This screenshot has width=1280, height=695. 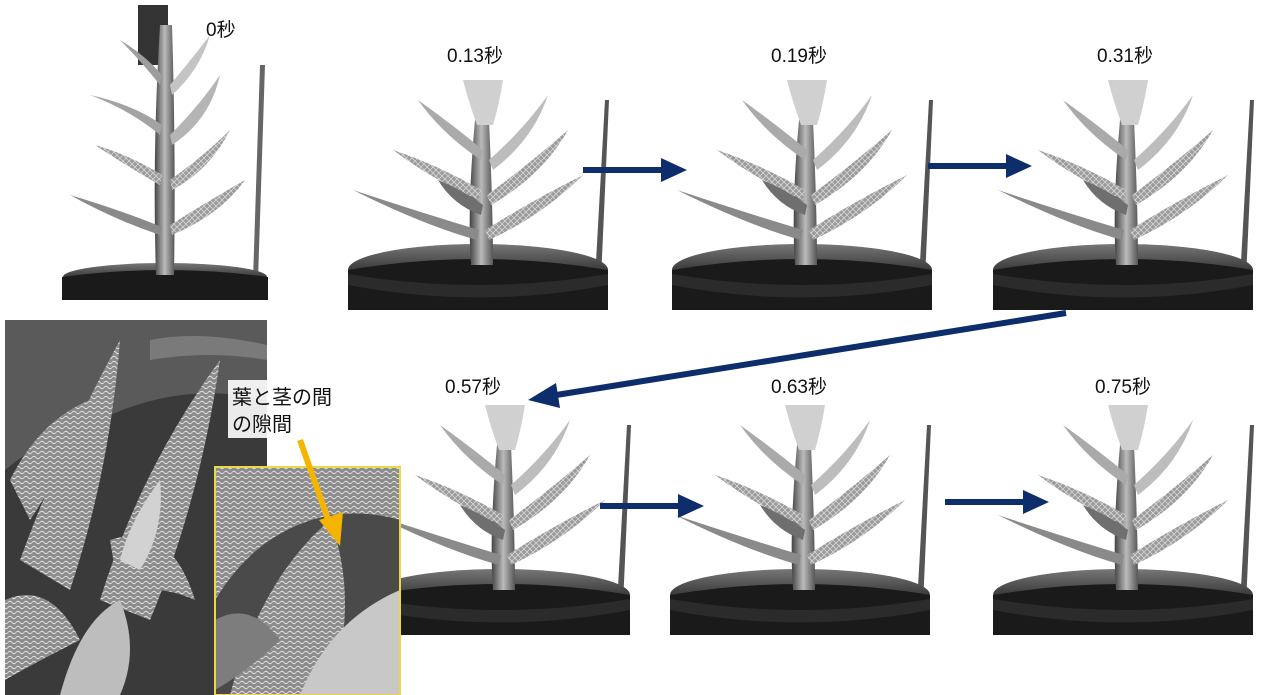 What do you see at coordinates (320, 492) in the screenshot?
I see `arrow-down-icon` at bounding box center [320, 492].